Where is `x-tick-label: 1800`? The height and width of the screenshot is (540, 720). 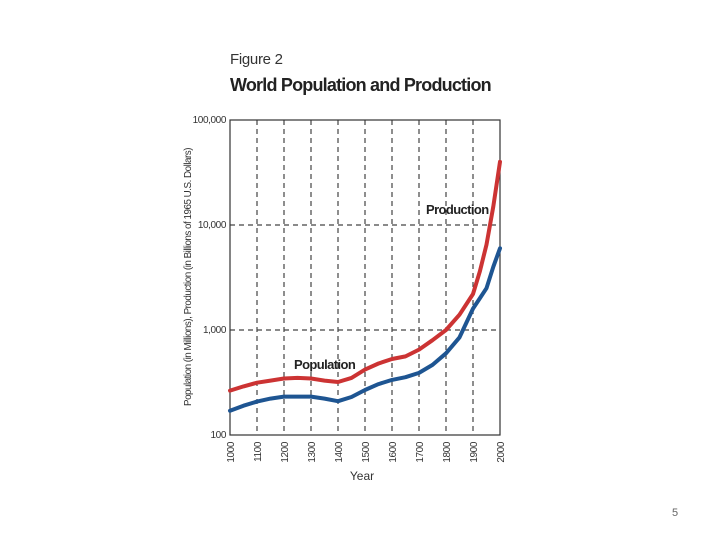 x-tick-label: 1800 is located at coordinates (447, 451).